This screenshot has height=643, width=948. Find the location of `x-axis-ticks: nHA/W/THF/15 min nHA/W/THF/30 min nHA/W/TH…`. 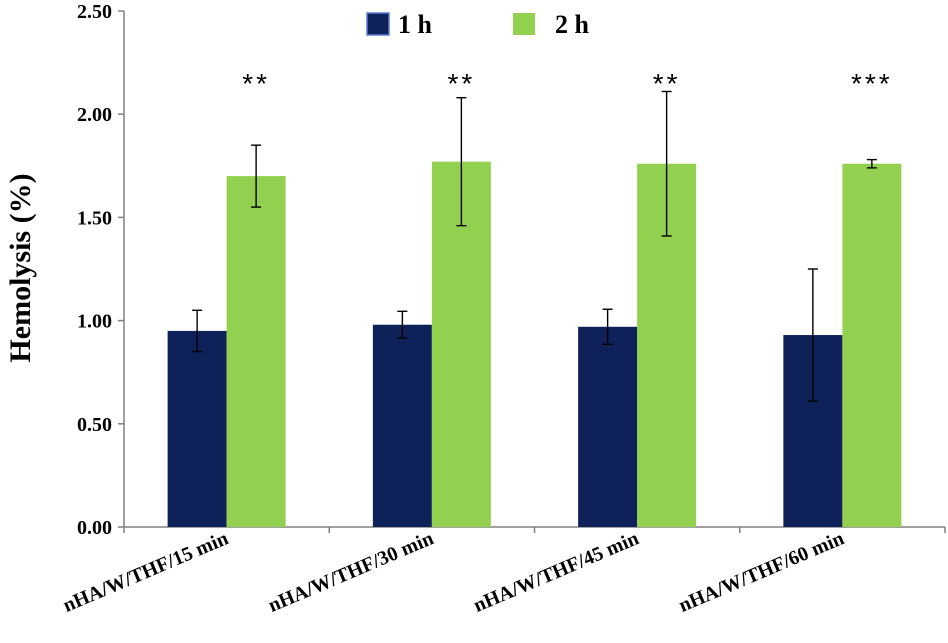

x-axis-ticks: nHA/W/THF/15 min nHA/W/THF/30 min nHA/W/TH… is located at coordinates (454, 572).